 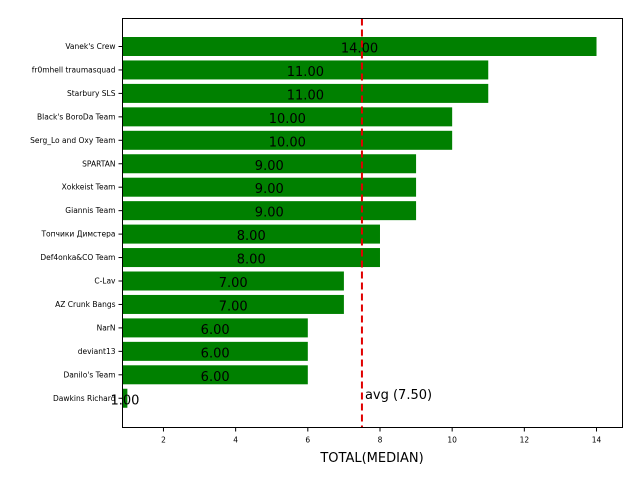 I want to click on x-axis-ticks: 2 4 6 8 10 12 14, so click(x=381, y=436).